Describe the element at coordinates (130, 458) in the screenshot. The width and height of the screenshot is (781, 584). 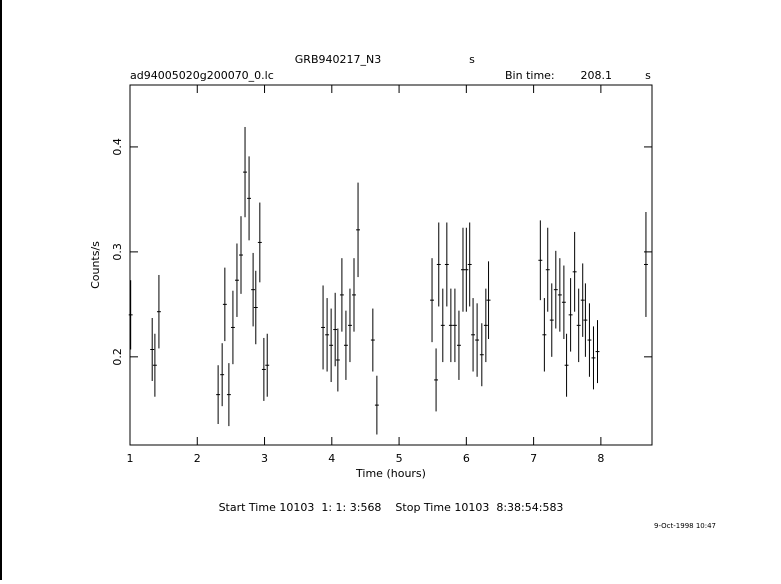
I see `x-tick-label: 1` at that location.